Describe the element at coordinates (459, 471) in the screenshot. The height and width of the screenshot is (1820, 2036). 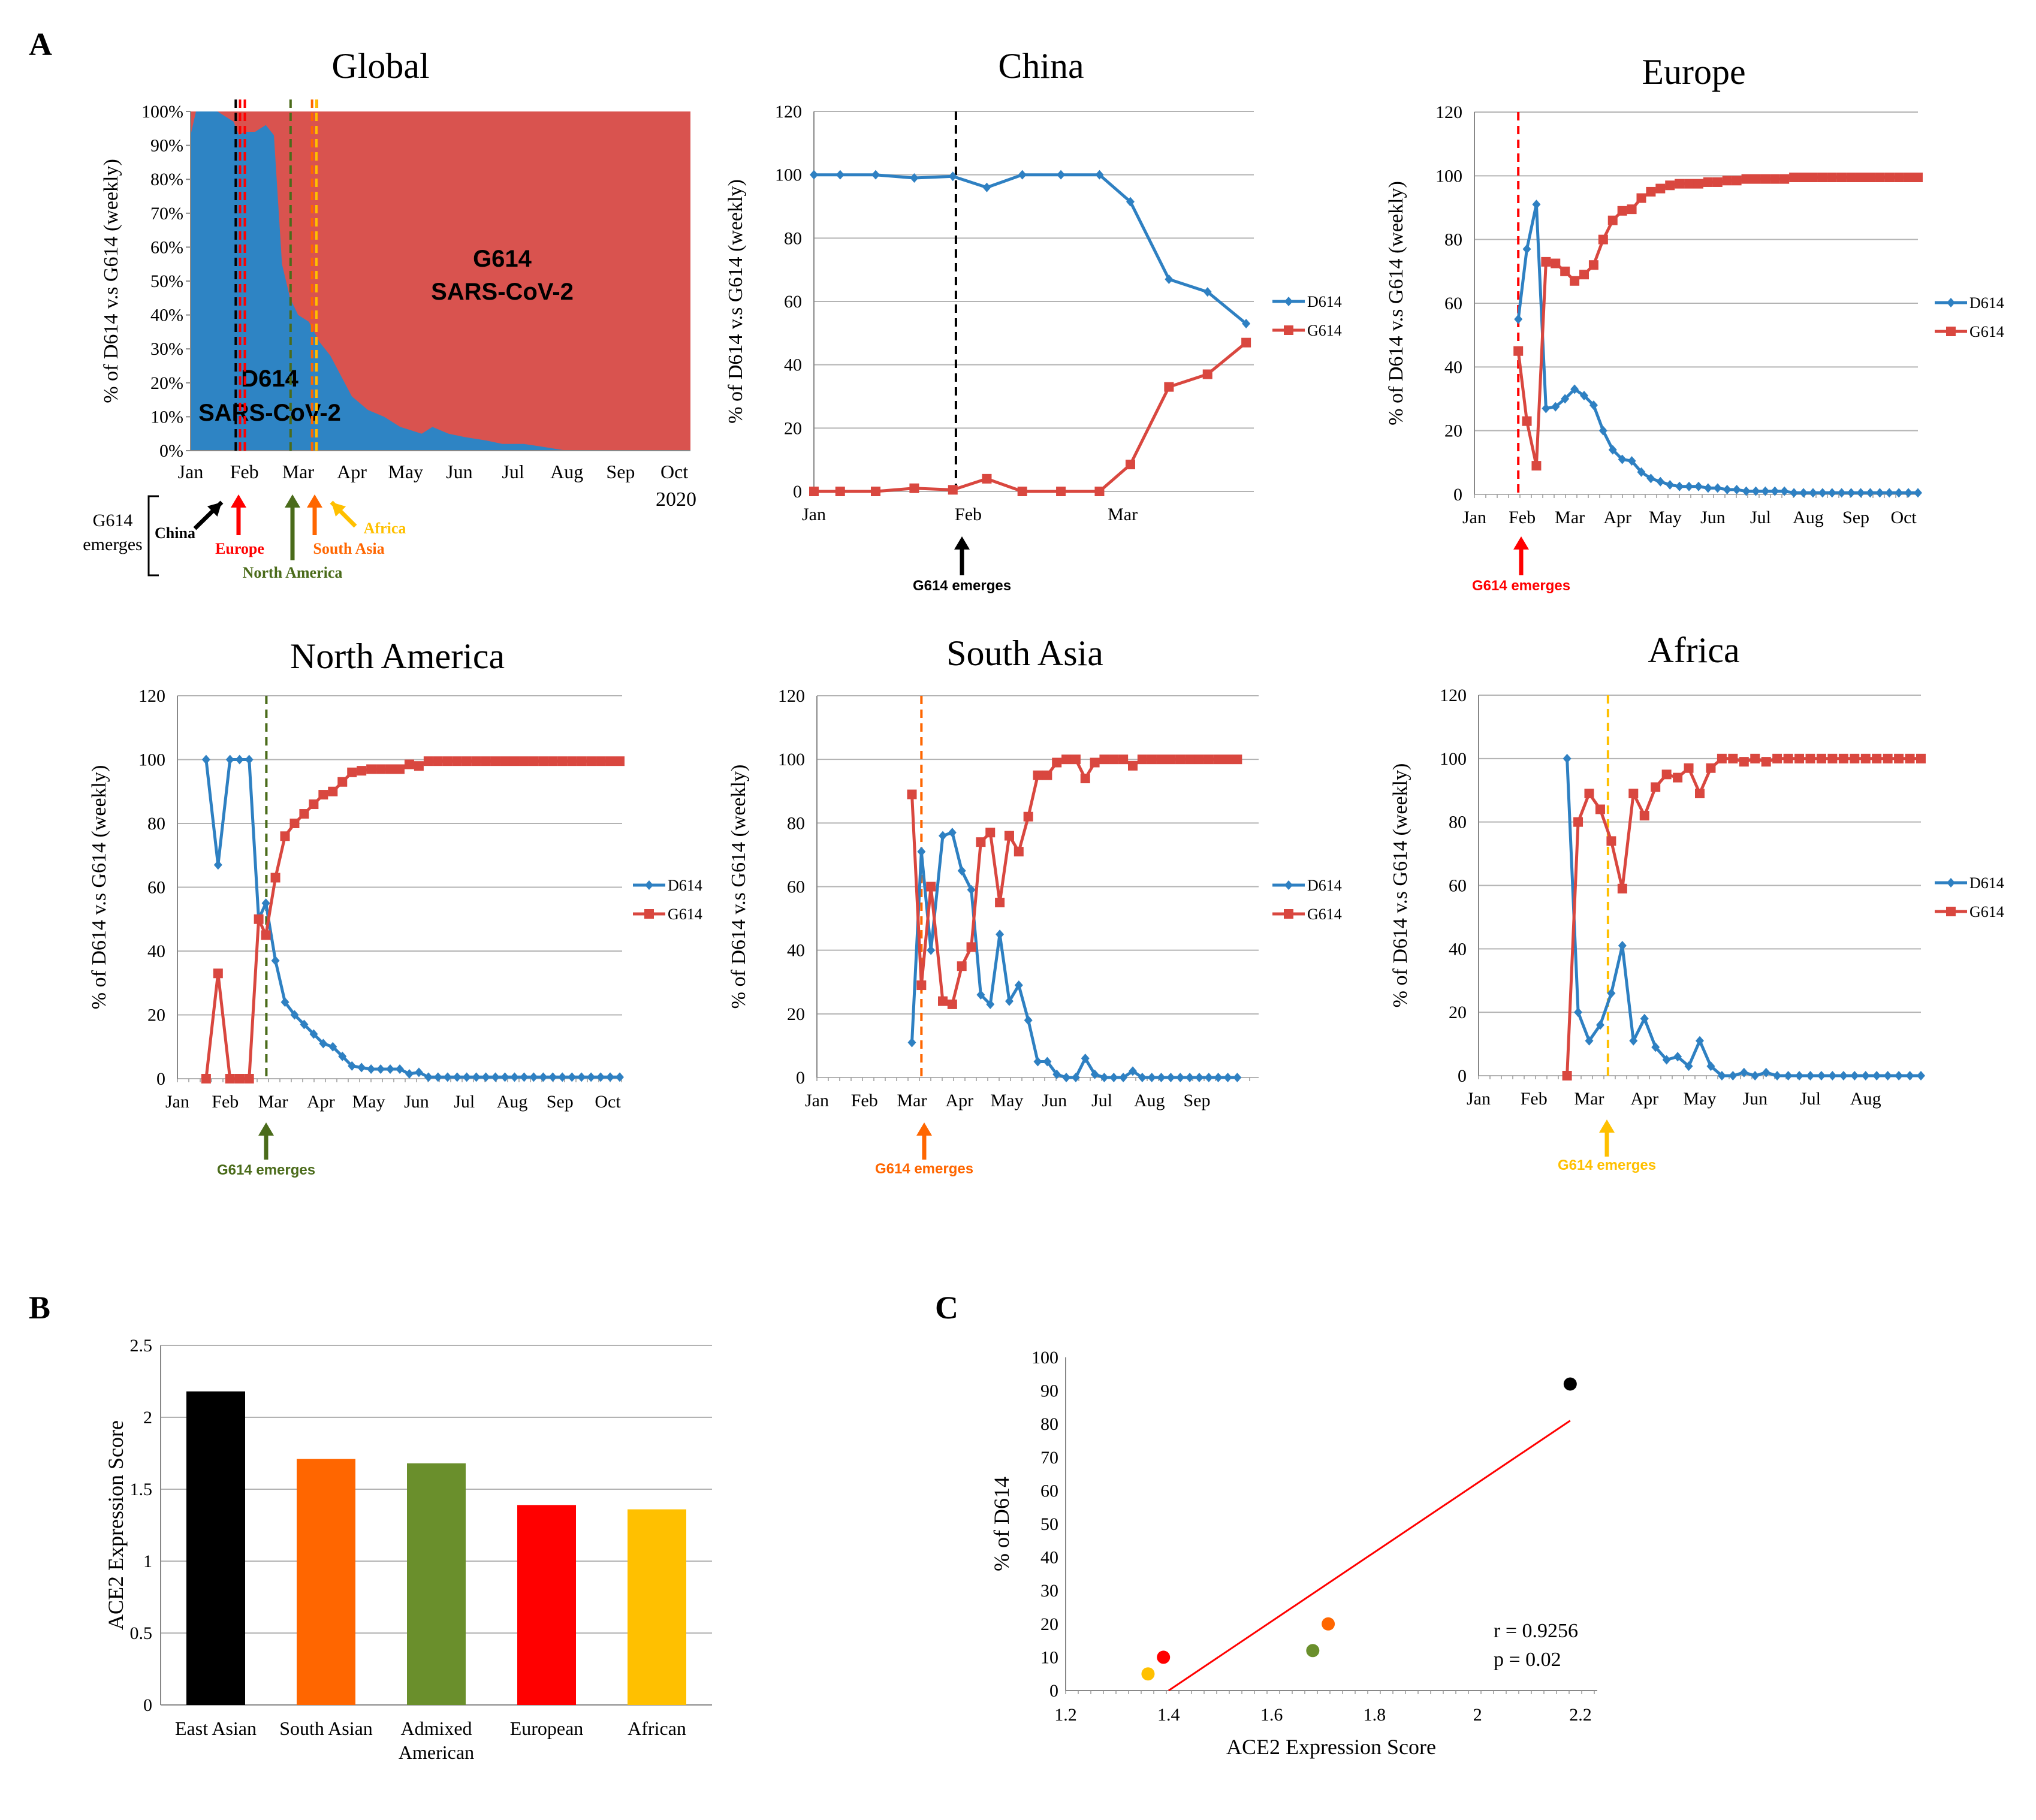
I see `x-tick-label: Jun` at that location.